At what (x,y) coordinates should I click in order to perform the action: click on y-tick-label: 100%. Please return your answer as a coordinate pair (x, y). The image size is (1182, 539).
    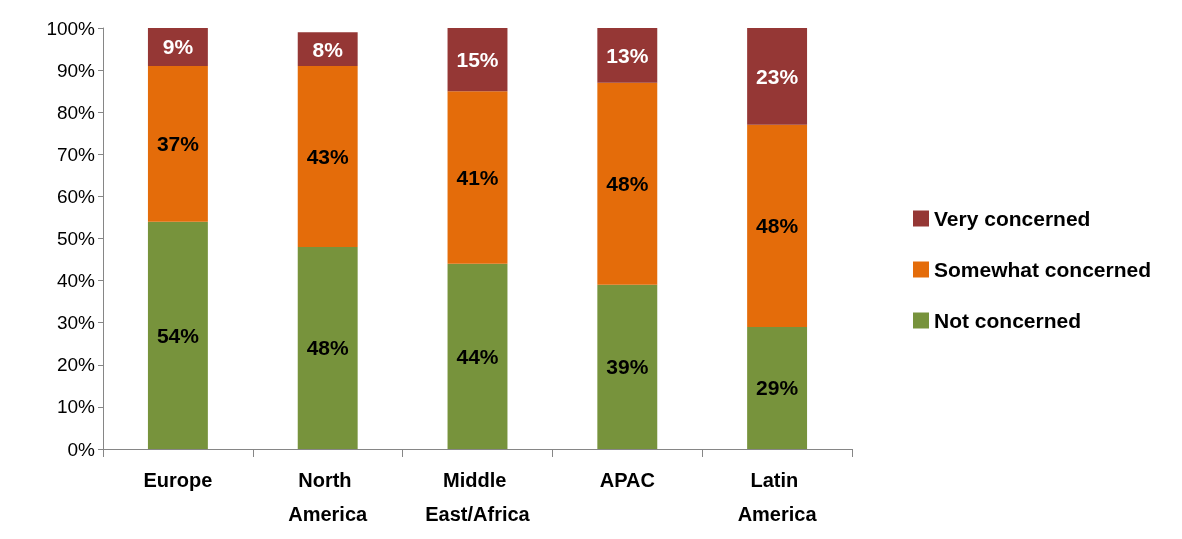
    Looking at the image, I should click on (71, 28).